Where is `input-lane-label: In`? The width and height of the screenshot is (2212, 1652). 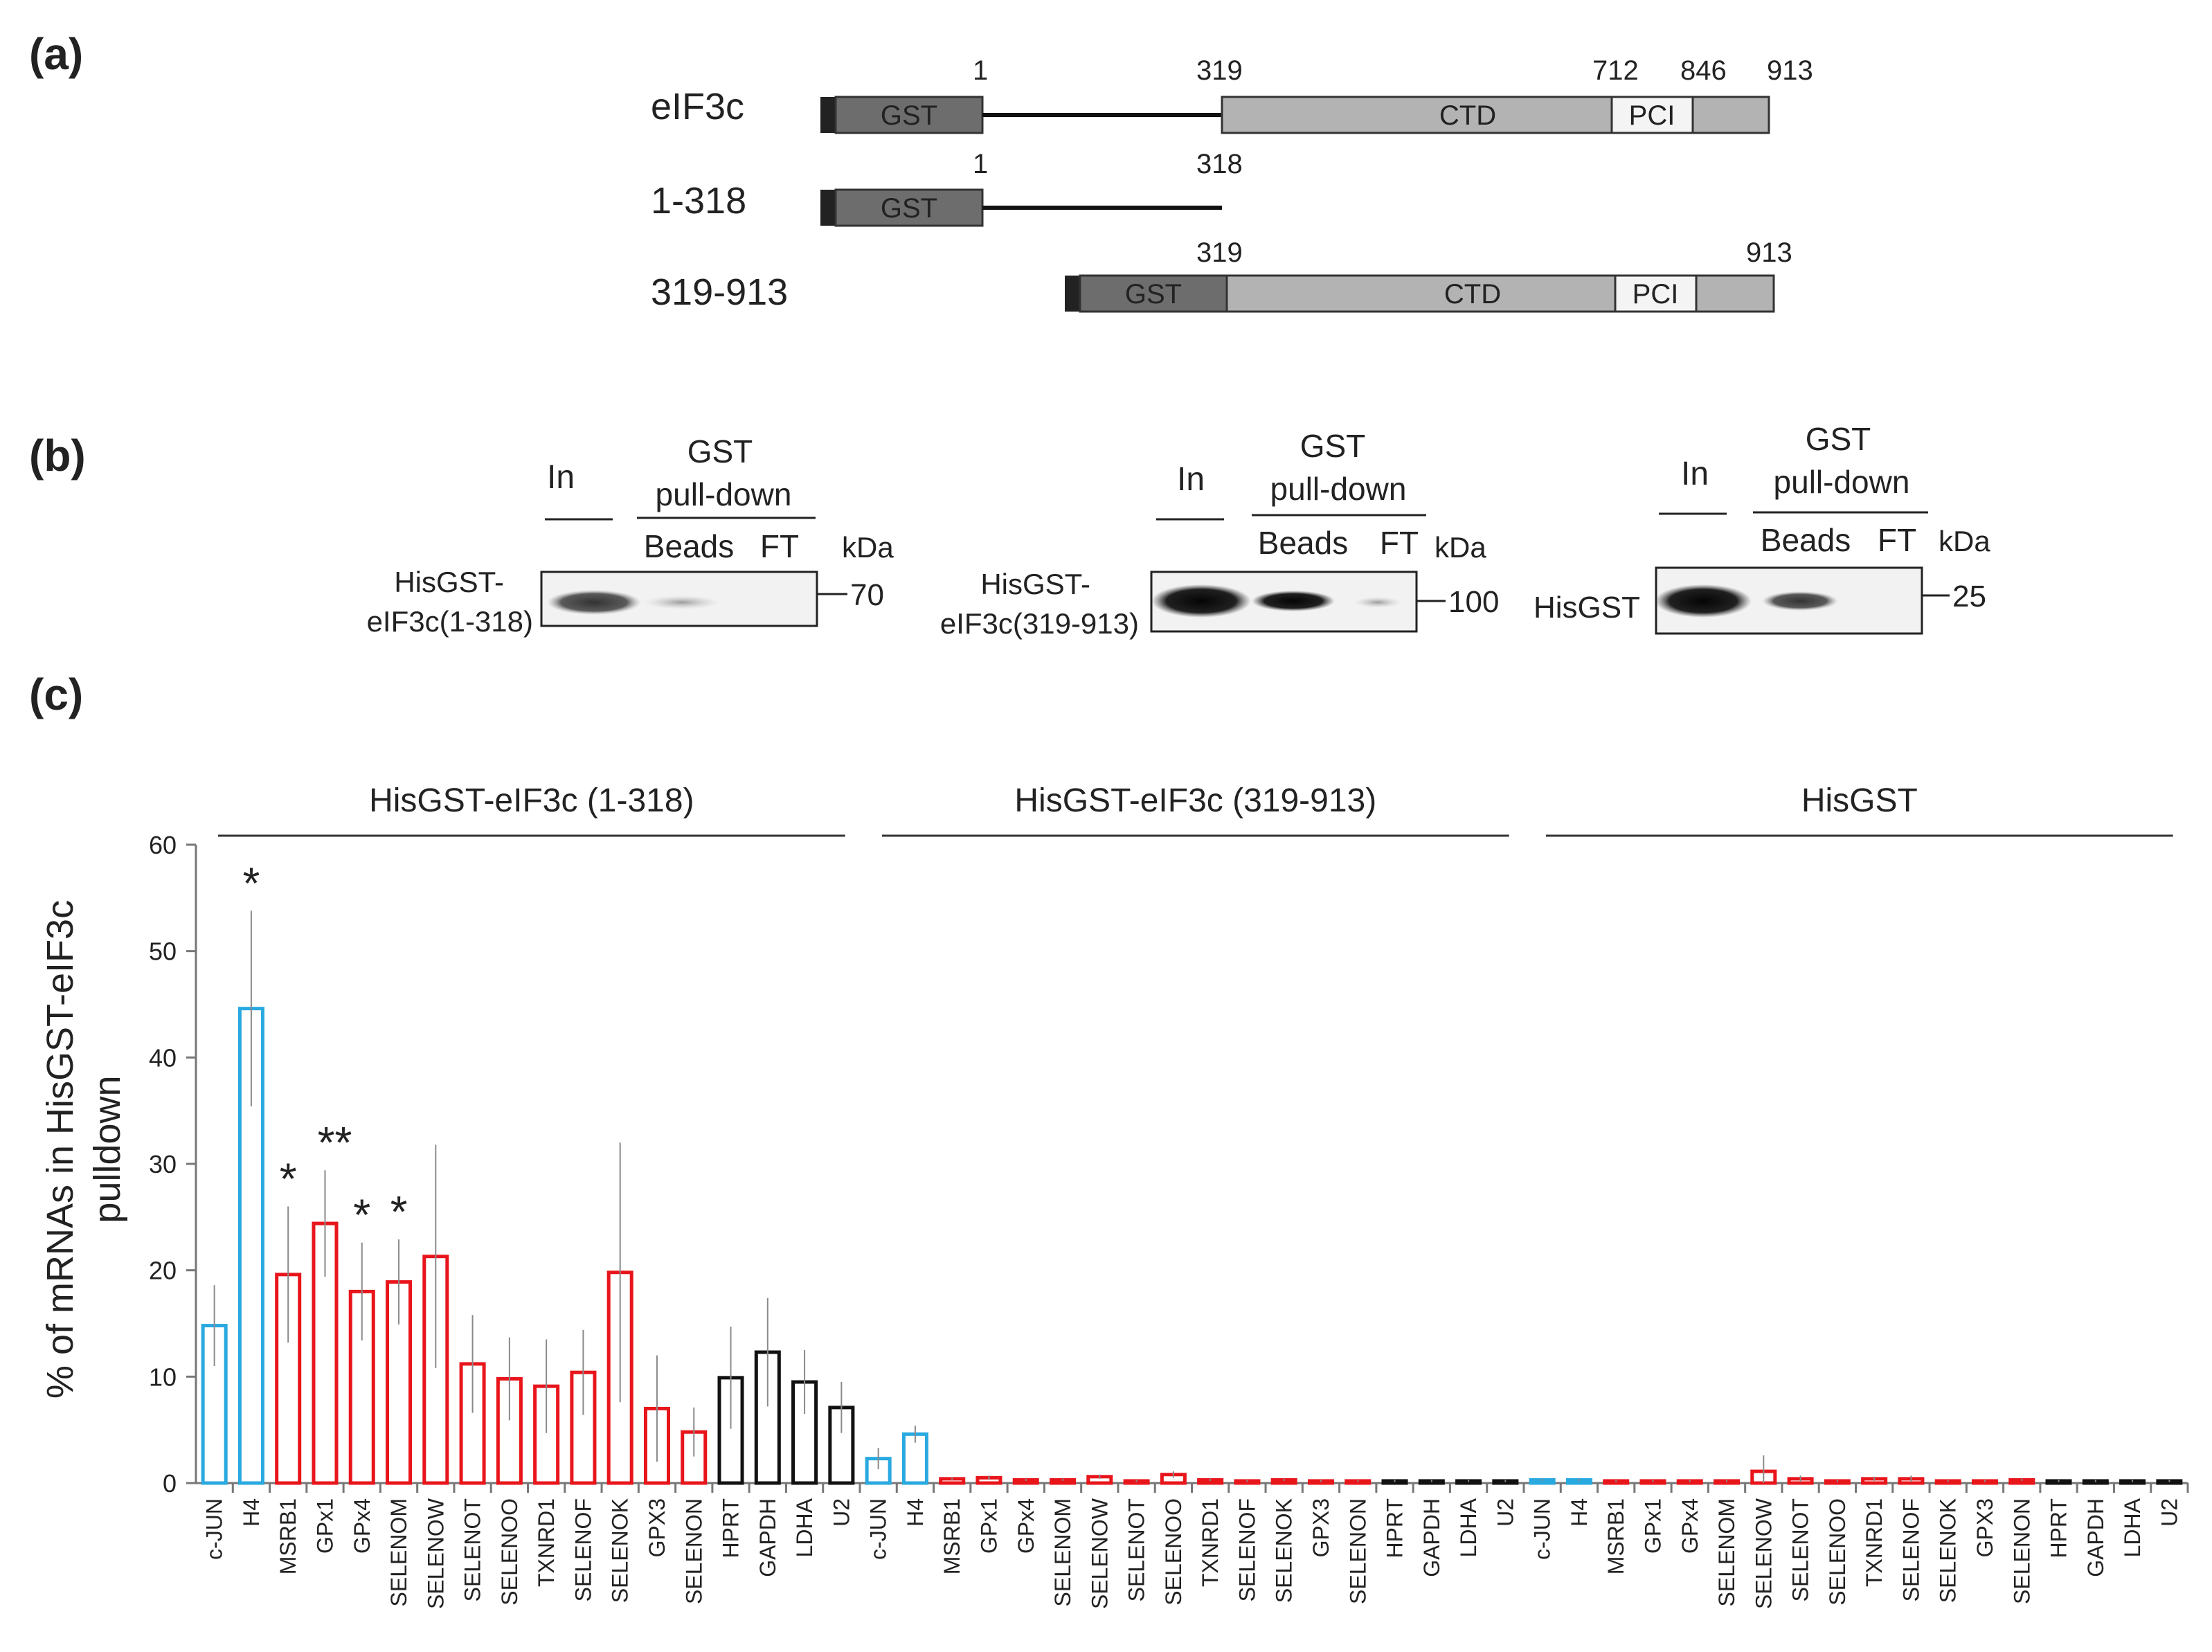 input-lane-label: In is located at coordinates (1191, 480).